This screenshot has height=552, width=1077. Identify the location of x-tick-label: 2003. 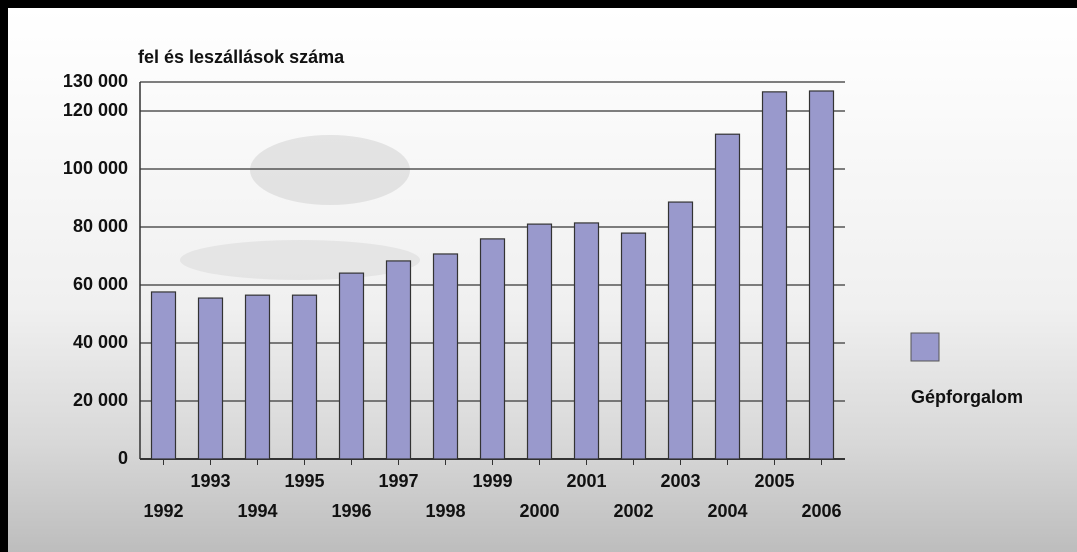
(680, 481).